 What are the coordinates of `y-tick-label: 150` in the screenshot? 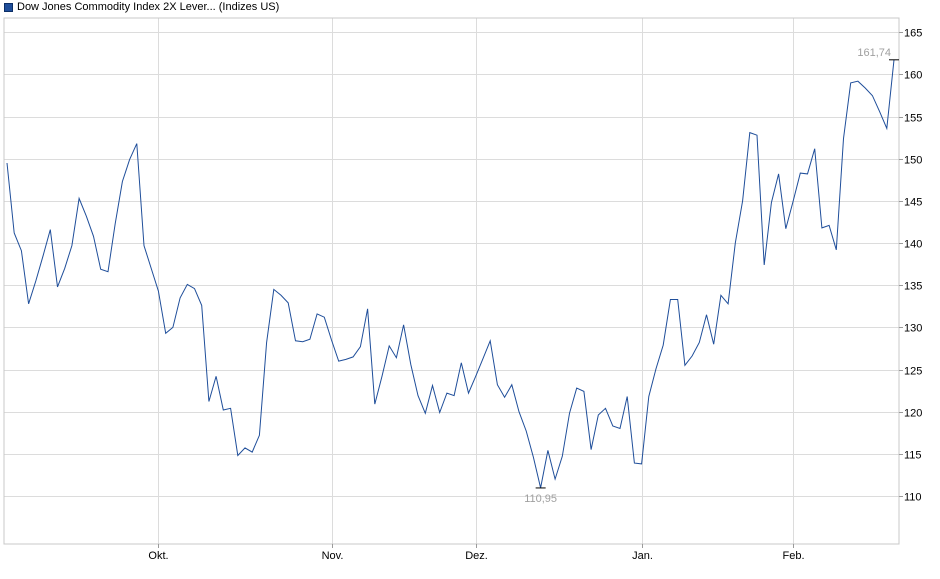 It's located at (913, 161).